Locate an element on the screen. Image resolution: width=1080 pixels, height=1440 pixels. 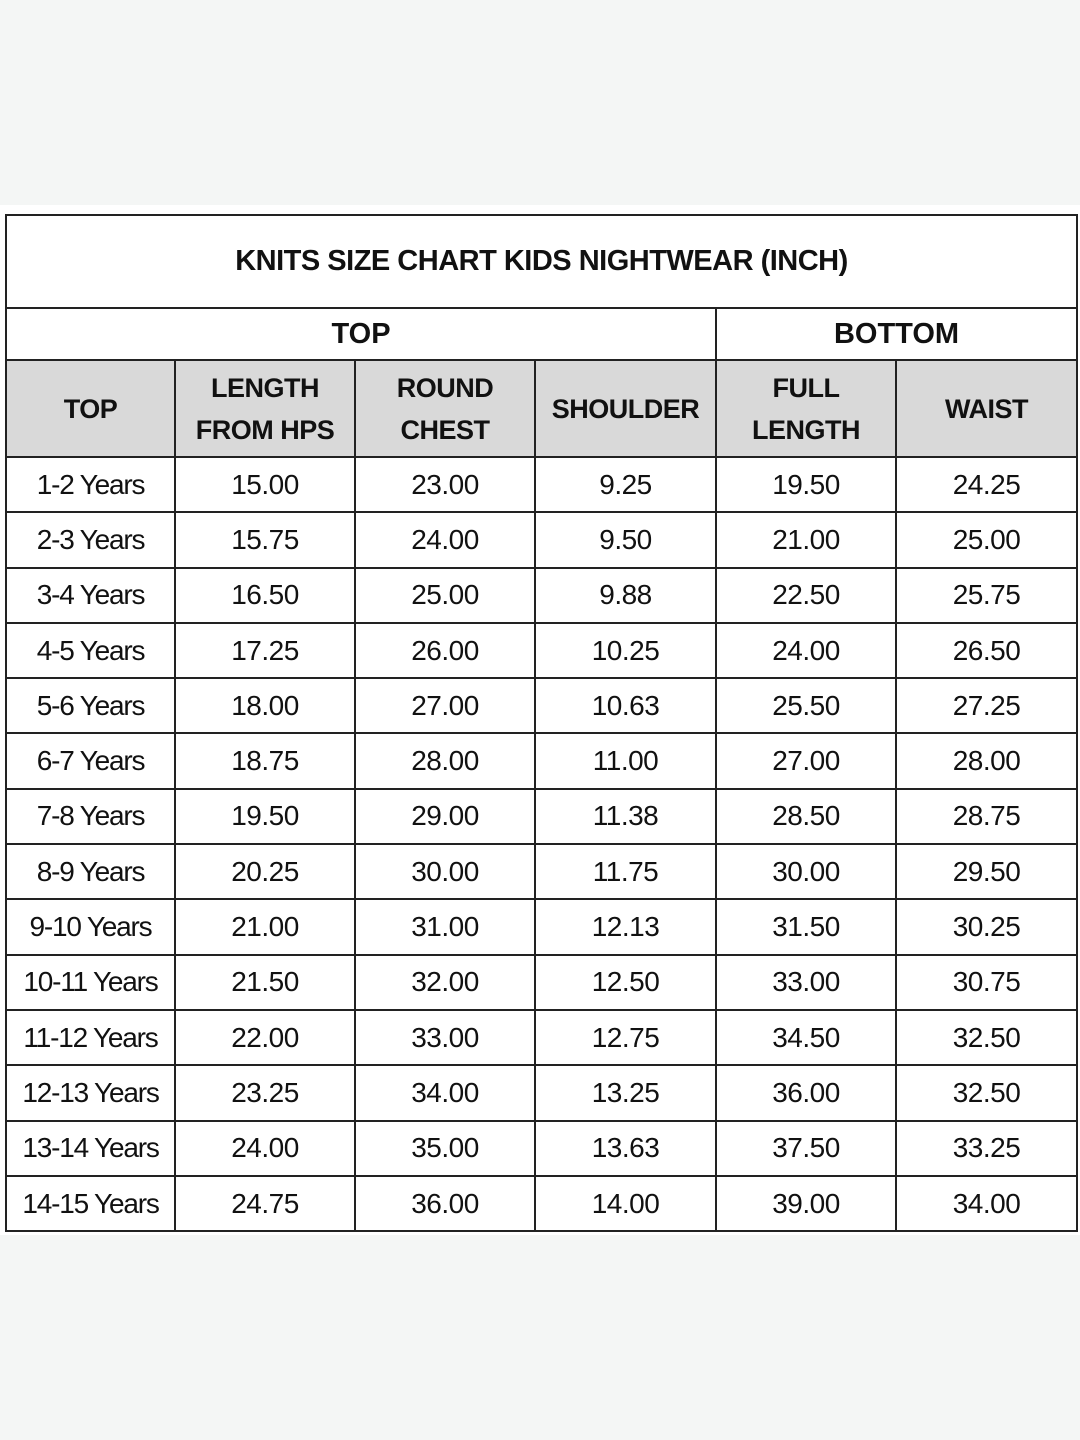
round-chest-cell: 33.00 is located at coordinates (445, 1037).